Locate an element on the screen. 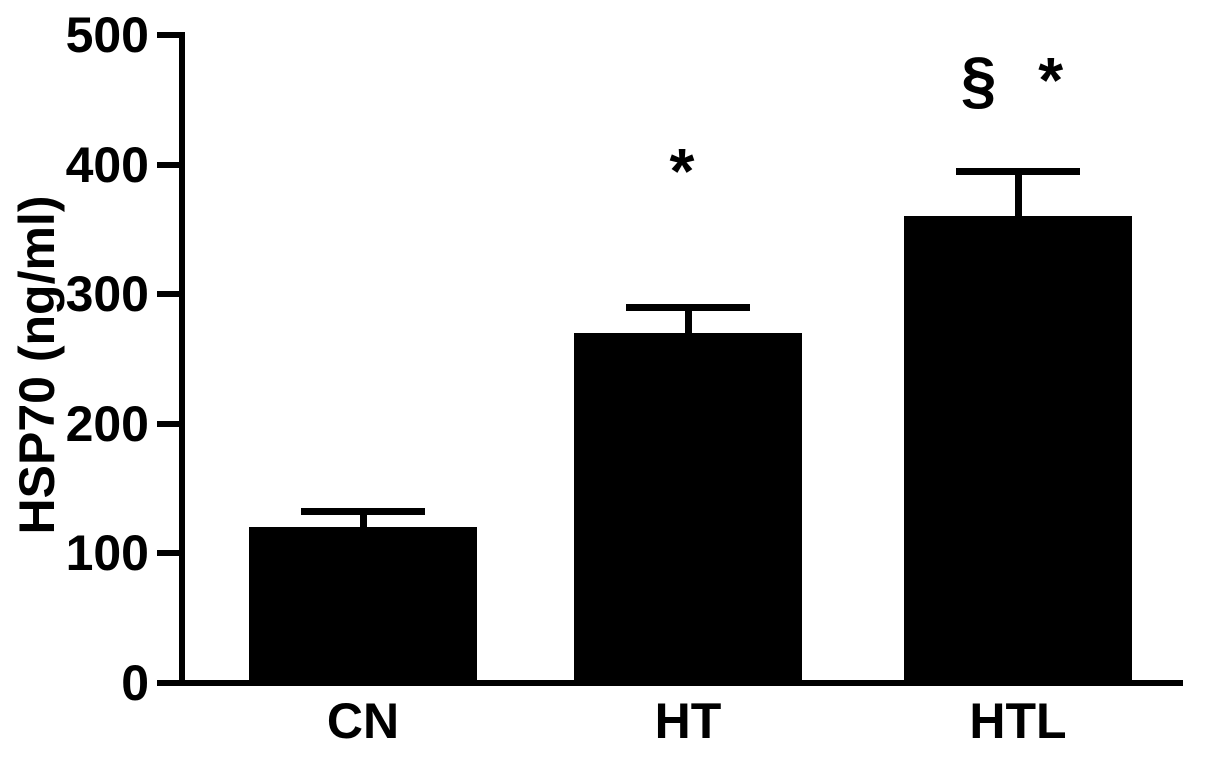 Image resolution: width=1205 pixels, height=762 pixels. significance-annotation: * is located at coordinates (688, 171).